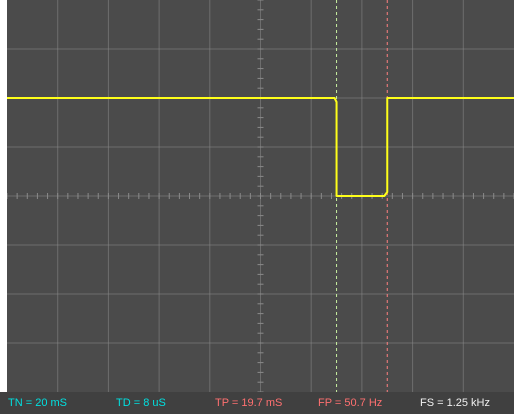 The width and height of the screenshot is (514, 414). I want to click on period-readout: TP = 19.7 mS, so click(249, 403).